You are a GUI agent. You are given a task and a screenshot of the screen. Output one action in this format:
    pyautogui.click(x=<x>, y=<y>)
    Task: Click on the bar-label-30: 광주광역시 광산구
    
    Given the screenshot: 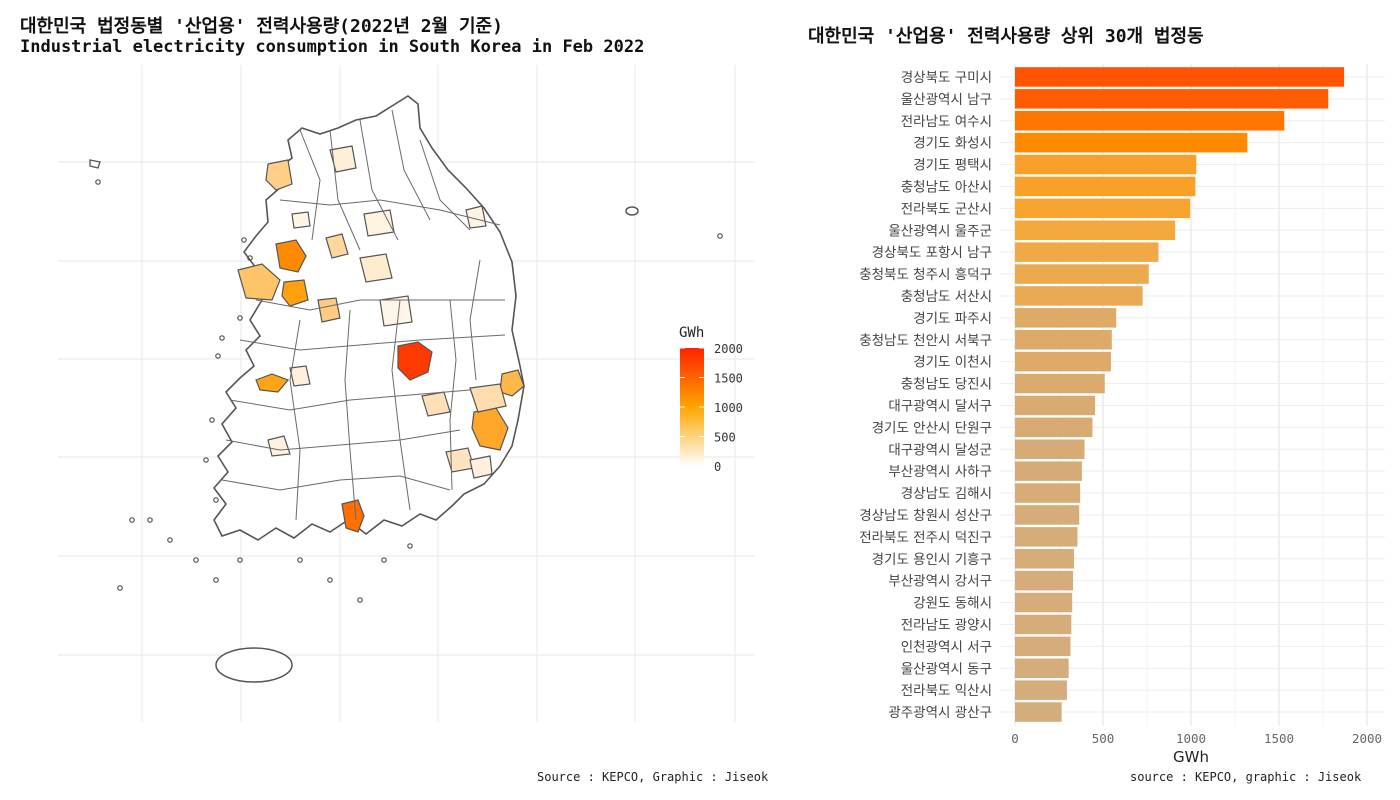 What is the action you would take?
    pyautogui.click(x=940, y=713)
    